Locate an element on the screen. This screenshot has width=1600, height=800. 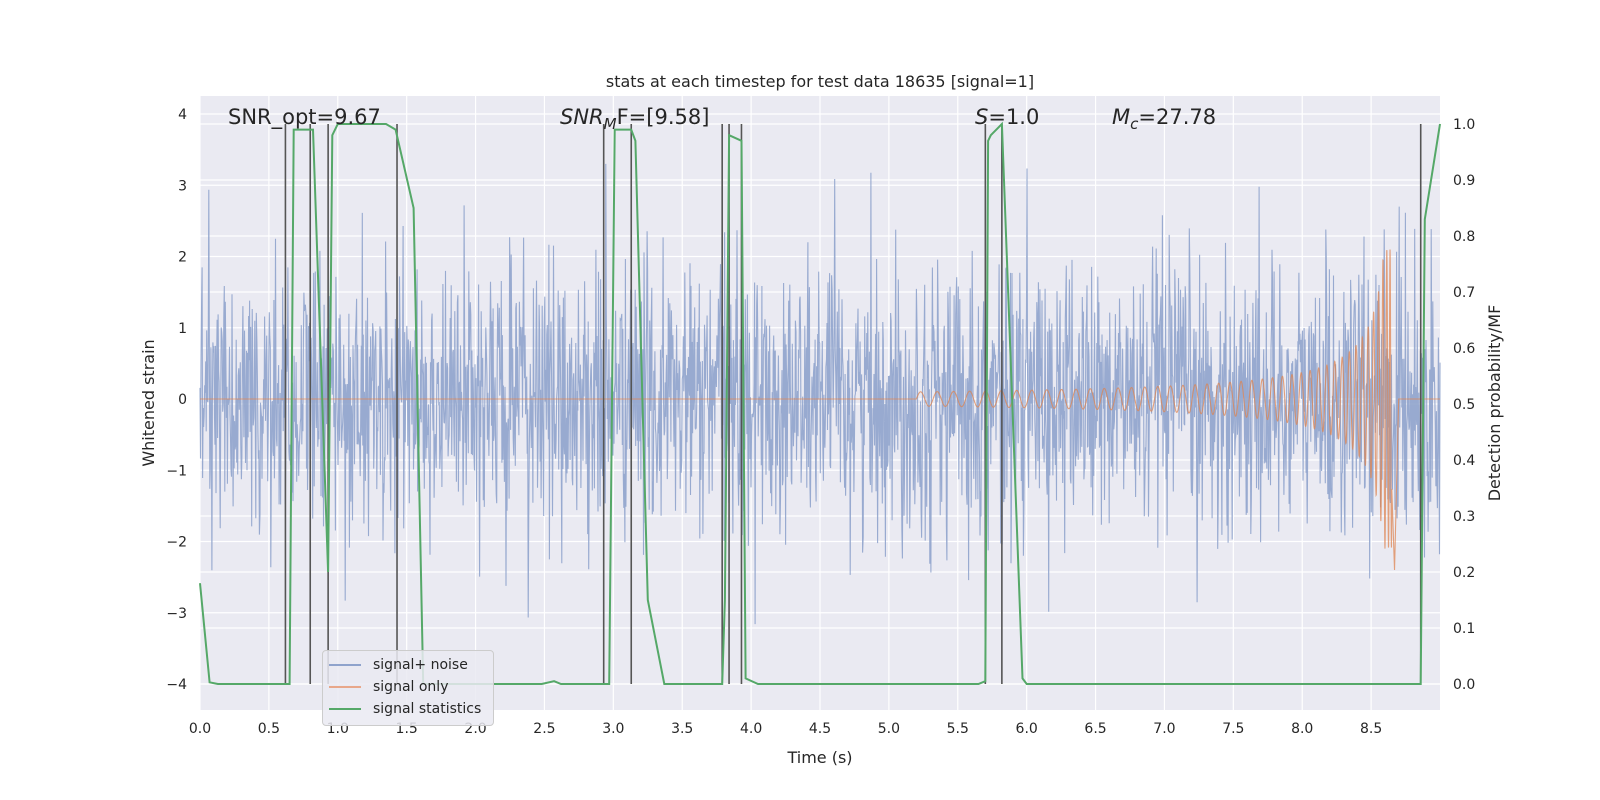
x-tick-label: 7.5 is located at coordinates (1233, 729).